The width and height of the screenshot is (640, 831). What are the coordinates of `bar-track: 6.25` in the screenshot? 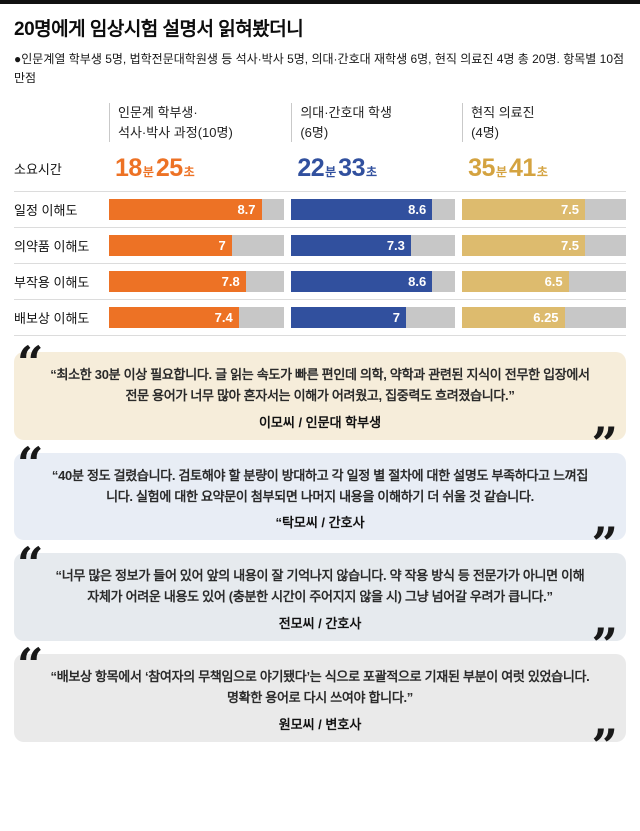 It's located at (544, 318).